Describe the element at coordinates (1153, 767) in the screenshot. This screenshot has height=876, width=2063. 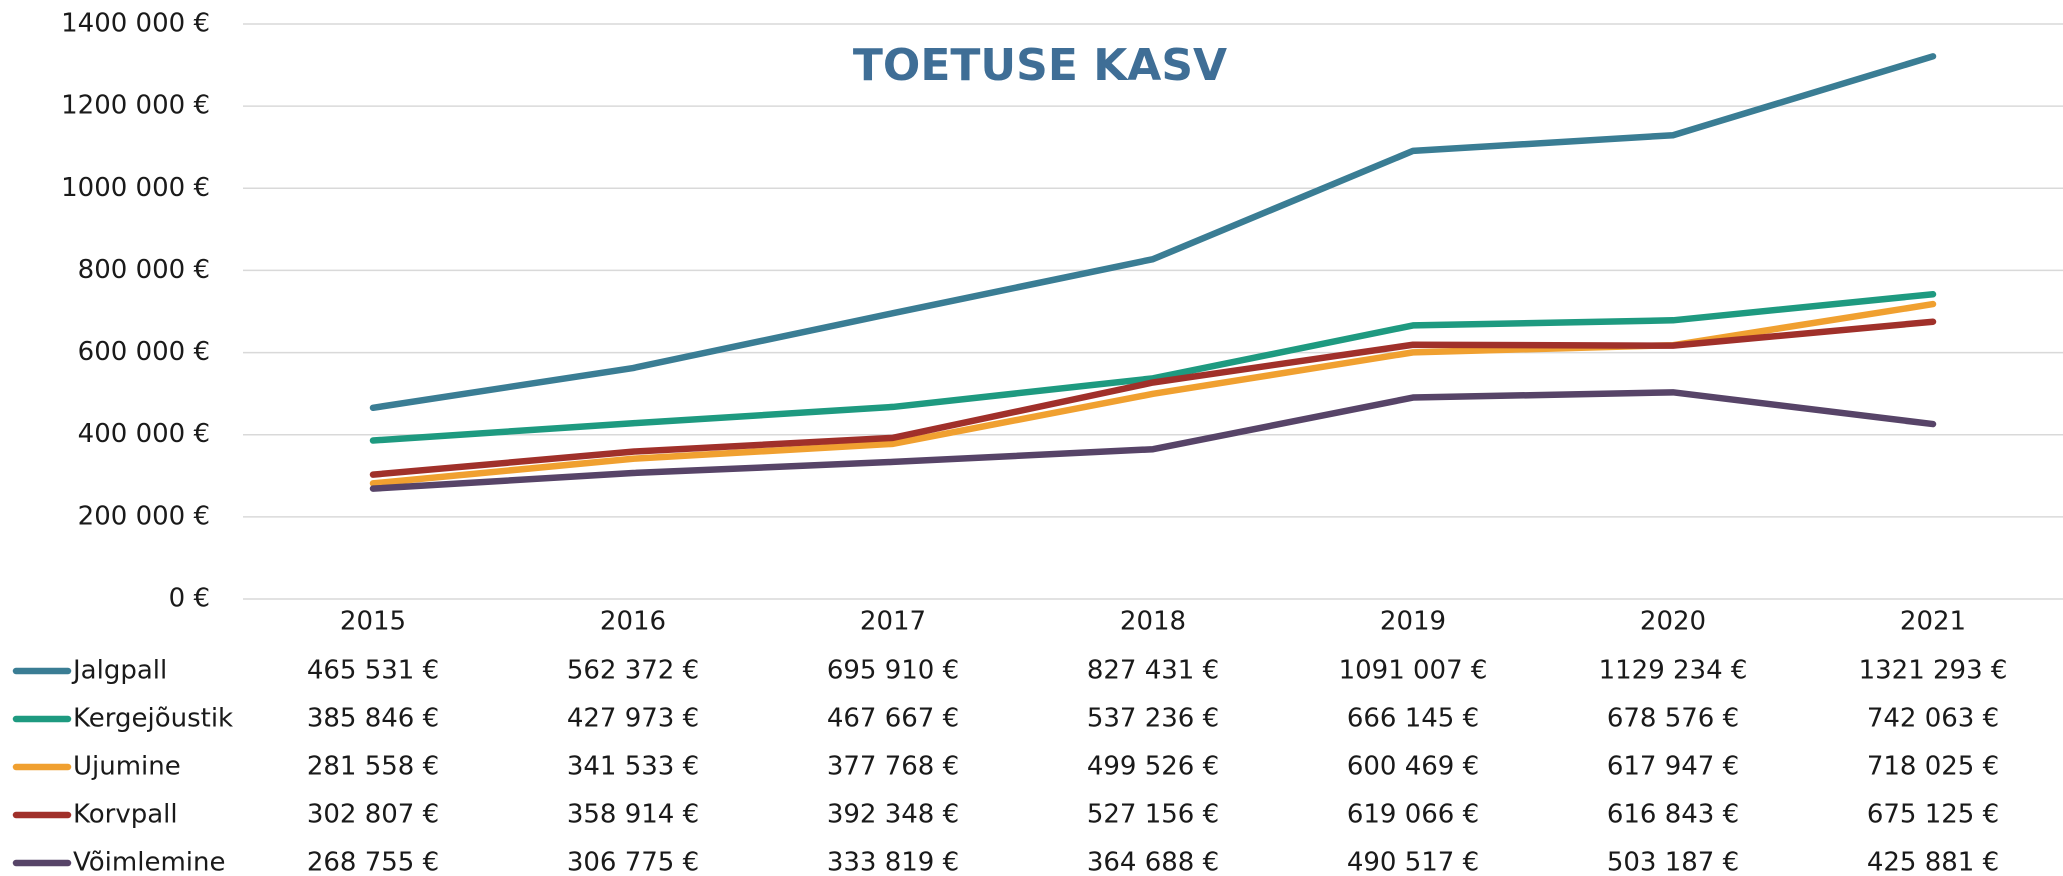
I see `table-value: 499 526 €` at that location.